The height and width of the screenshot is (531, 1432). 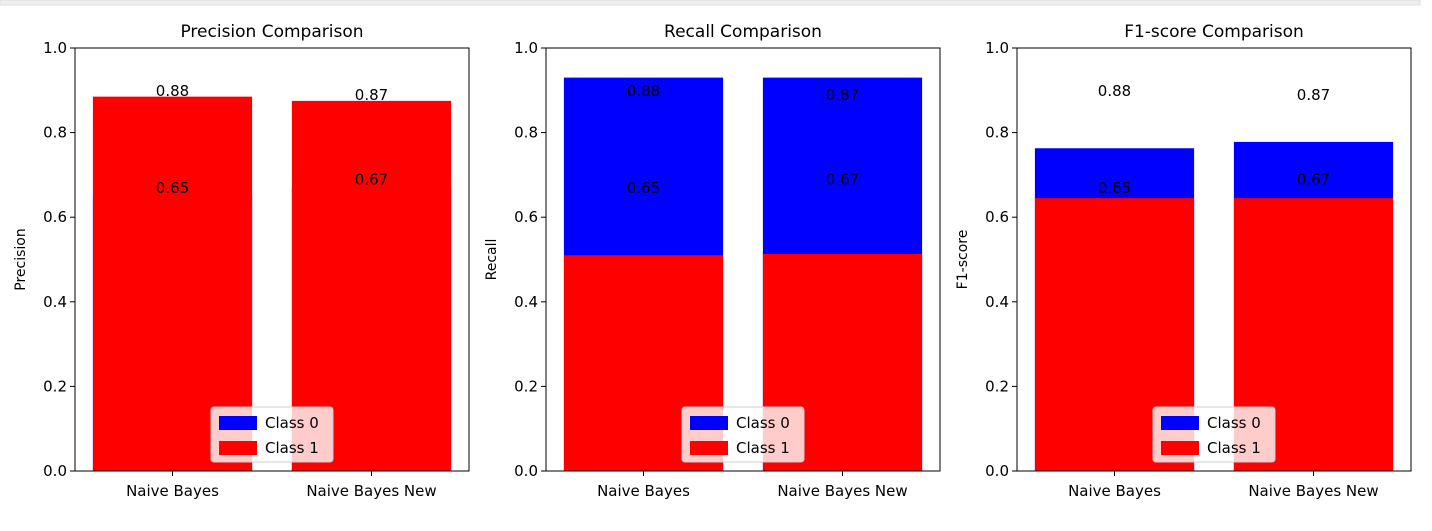 I want to click on y-axis-label: F1-score, so click(x=963, y=260).